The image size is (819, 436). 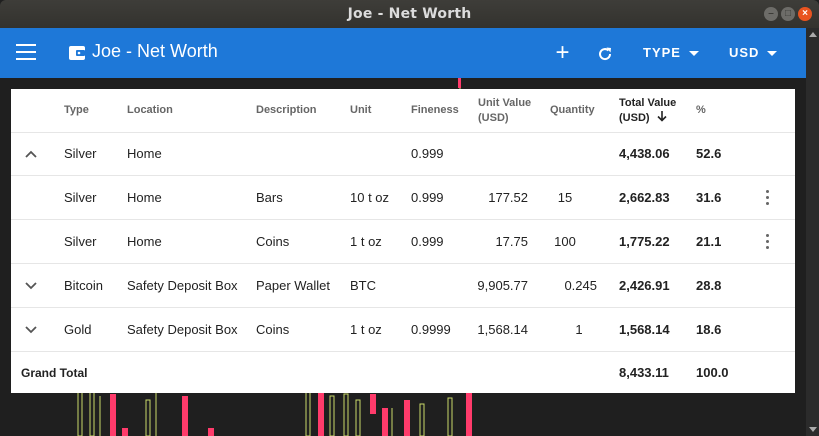 I want to click on refresh-icon, so click(x=605, y=53).